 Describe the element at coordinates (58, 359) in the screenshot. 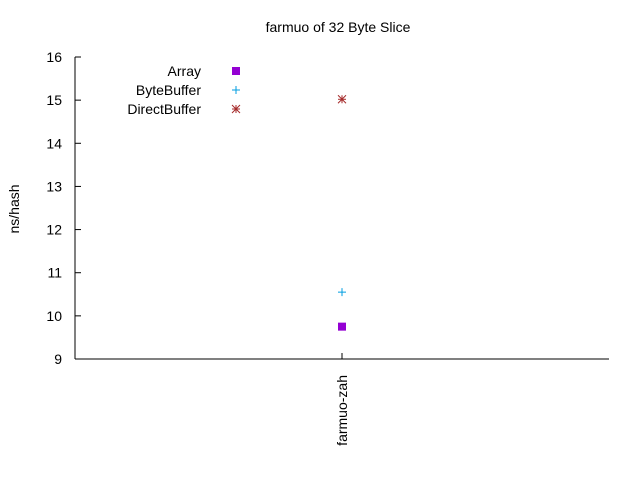

I see `y-tick-label: 9` at that location.